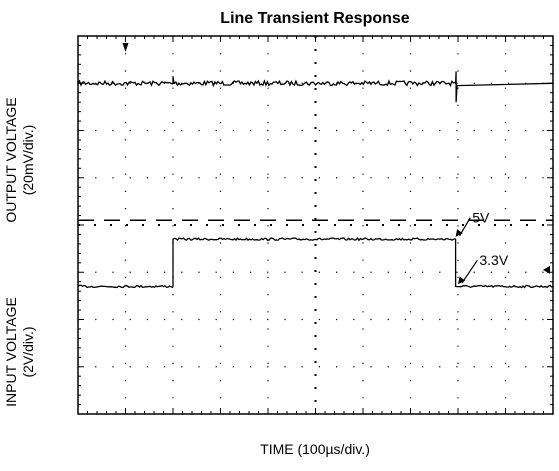  Describe the element at coordinates (28, 351) in the screenshot. I see `y-label-input-2: (2V/div.)` at that location.